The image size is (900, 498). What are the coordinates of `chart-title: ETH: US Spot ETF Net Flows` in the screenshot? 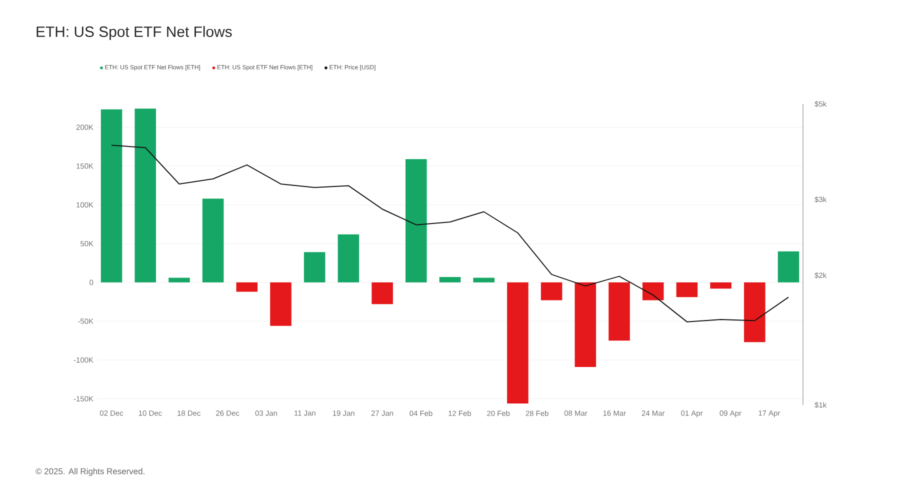 It's located at (134, 33).